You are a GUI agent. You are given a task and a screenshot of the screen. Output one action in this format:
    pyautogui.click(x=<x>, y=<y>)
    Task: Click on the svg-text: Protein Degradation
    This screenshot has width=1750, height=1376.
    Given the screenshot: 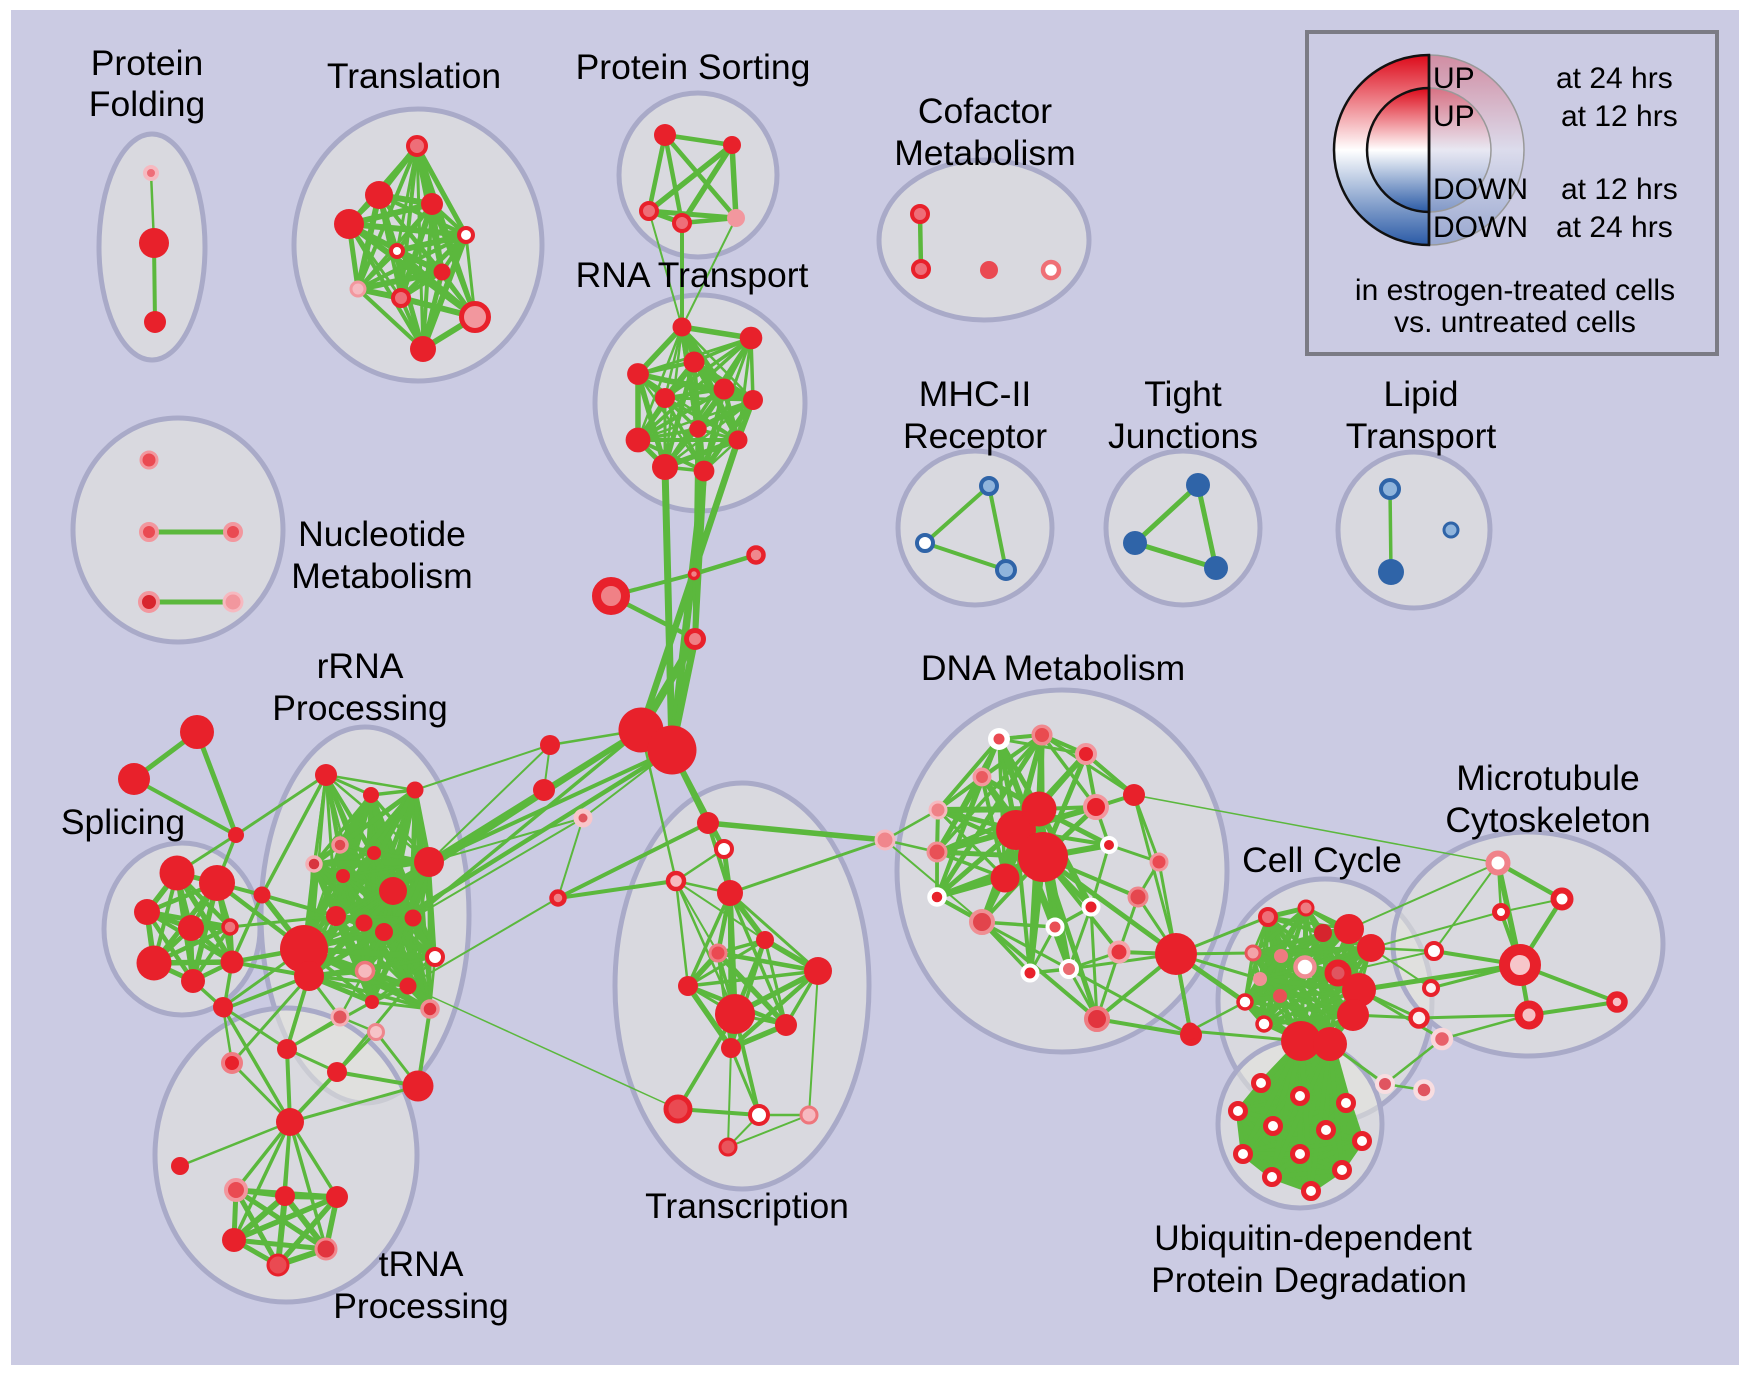 What is the action you would take?
    pyautogui.click(x=1309, y=1280)
    